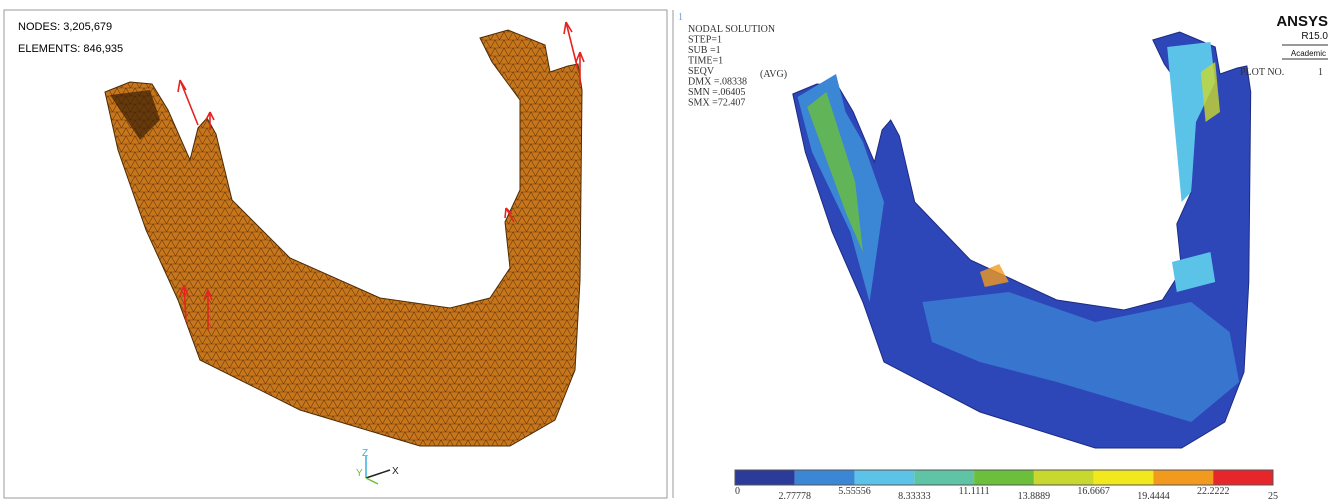  What do you see at coordinates (1034, 495) in the screenshot?
I see `colorbar-label: 13.8889` at bounding box center [1034, 495].